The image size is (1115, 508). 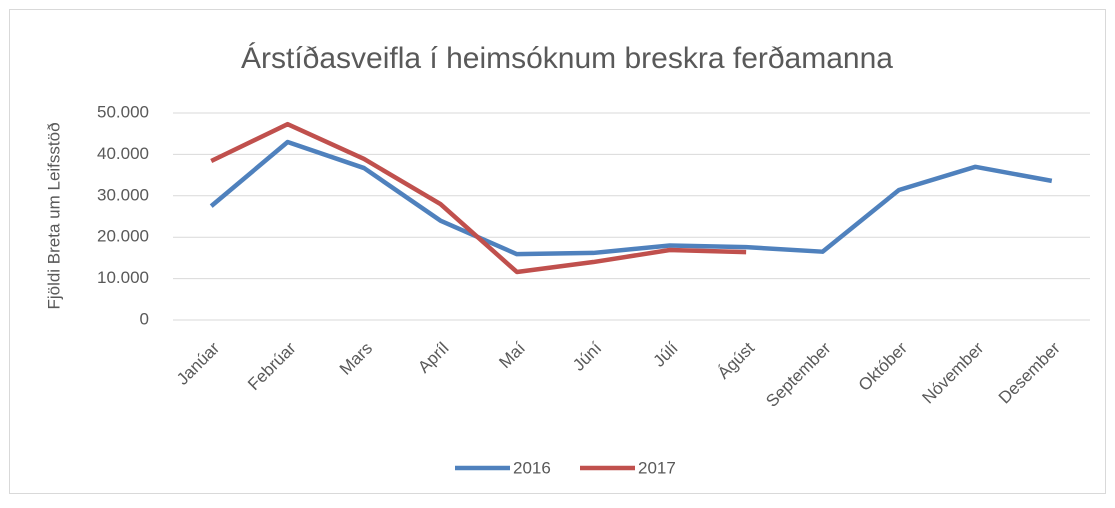 I want to click on legend-label: 2017, so click(x=657, y=467).